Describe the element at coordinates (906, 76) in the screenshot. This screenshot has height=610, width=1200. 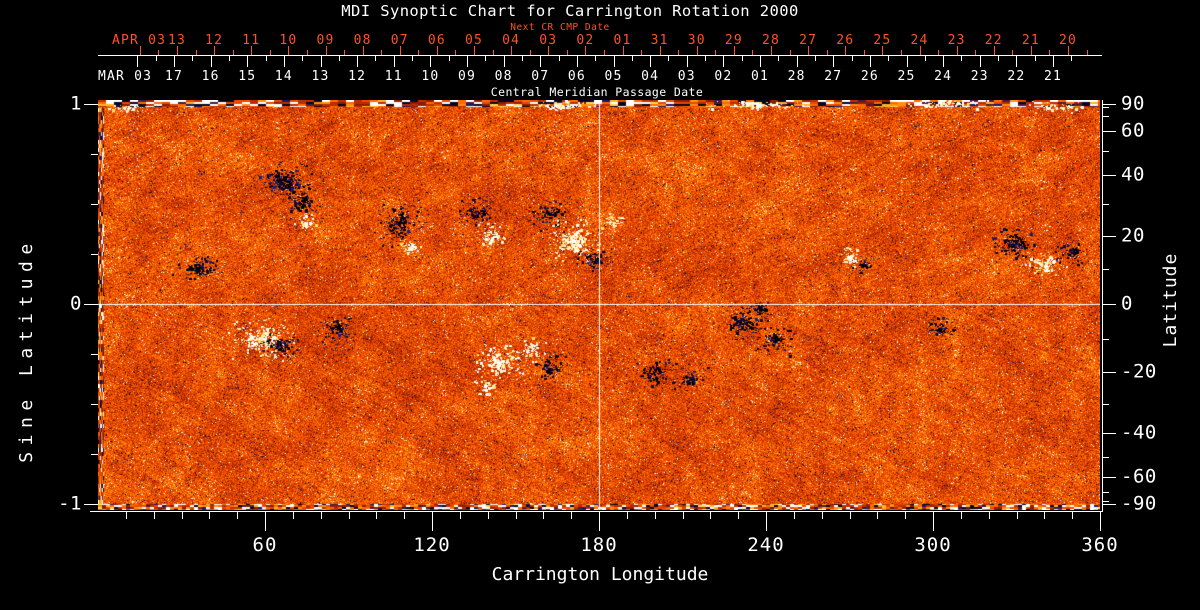
I see `cmp-day-label: 25` at that location.